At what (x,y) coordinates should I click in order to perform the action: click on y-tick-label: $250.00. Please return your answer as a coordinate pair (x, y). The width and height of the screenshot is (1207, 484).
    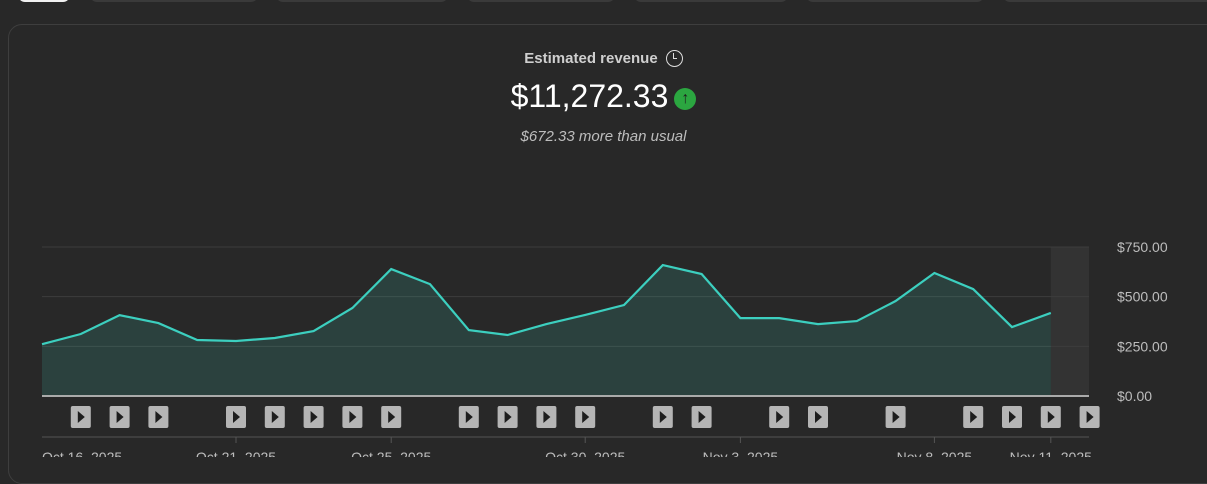
    Looking at the image, I should click on (1142, 346).